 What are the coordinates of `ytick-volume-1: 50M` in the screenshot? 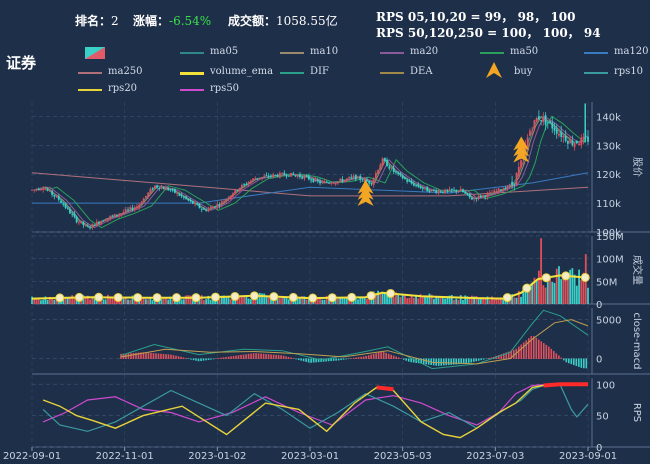 It's located at (606, 282).